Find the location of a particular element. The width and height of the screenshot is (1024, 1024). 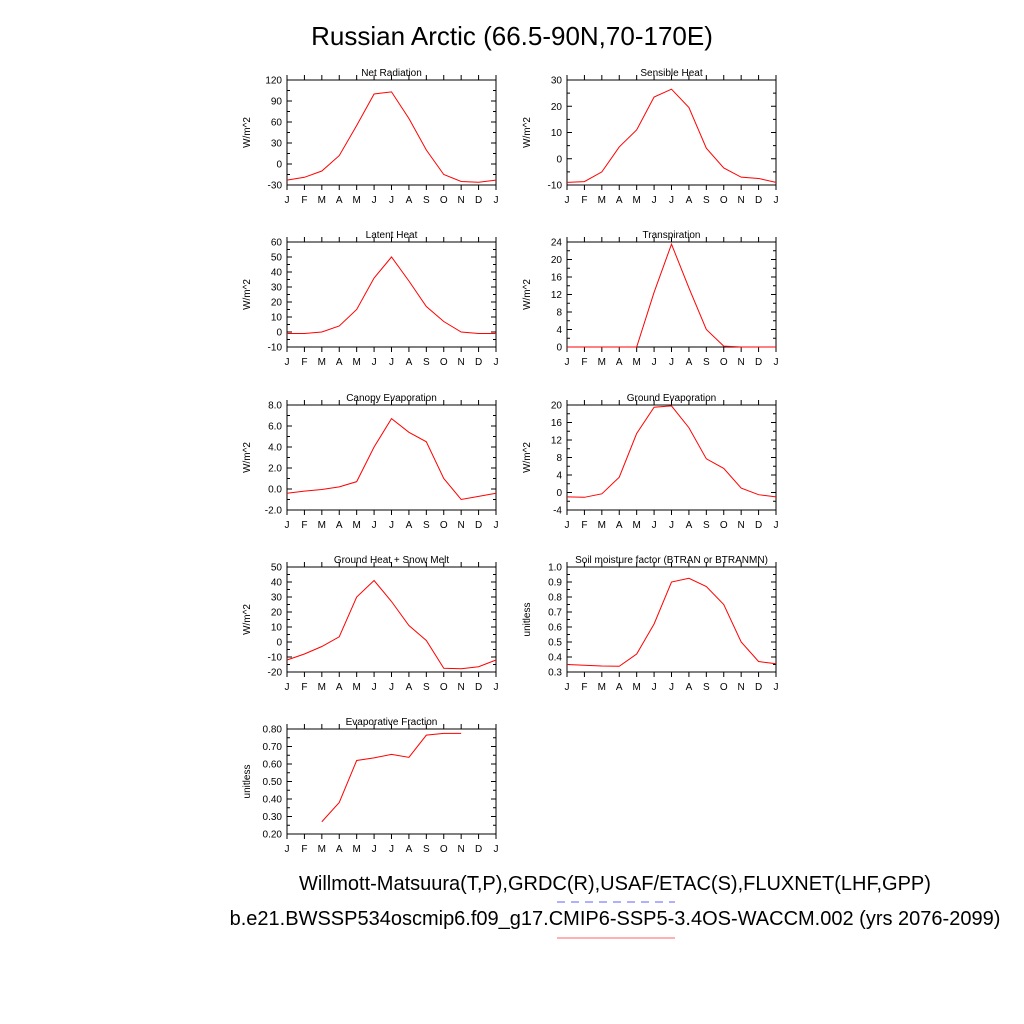

y-tick-label: 4 is located at coordinates (559, 330).